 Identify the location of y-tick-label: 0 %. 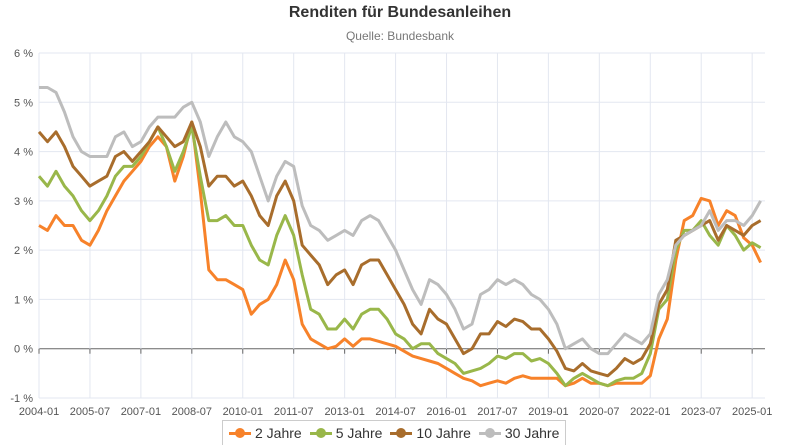
(23, 350).